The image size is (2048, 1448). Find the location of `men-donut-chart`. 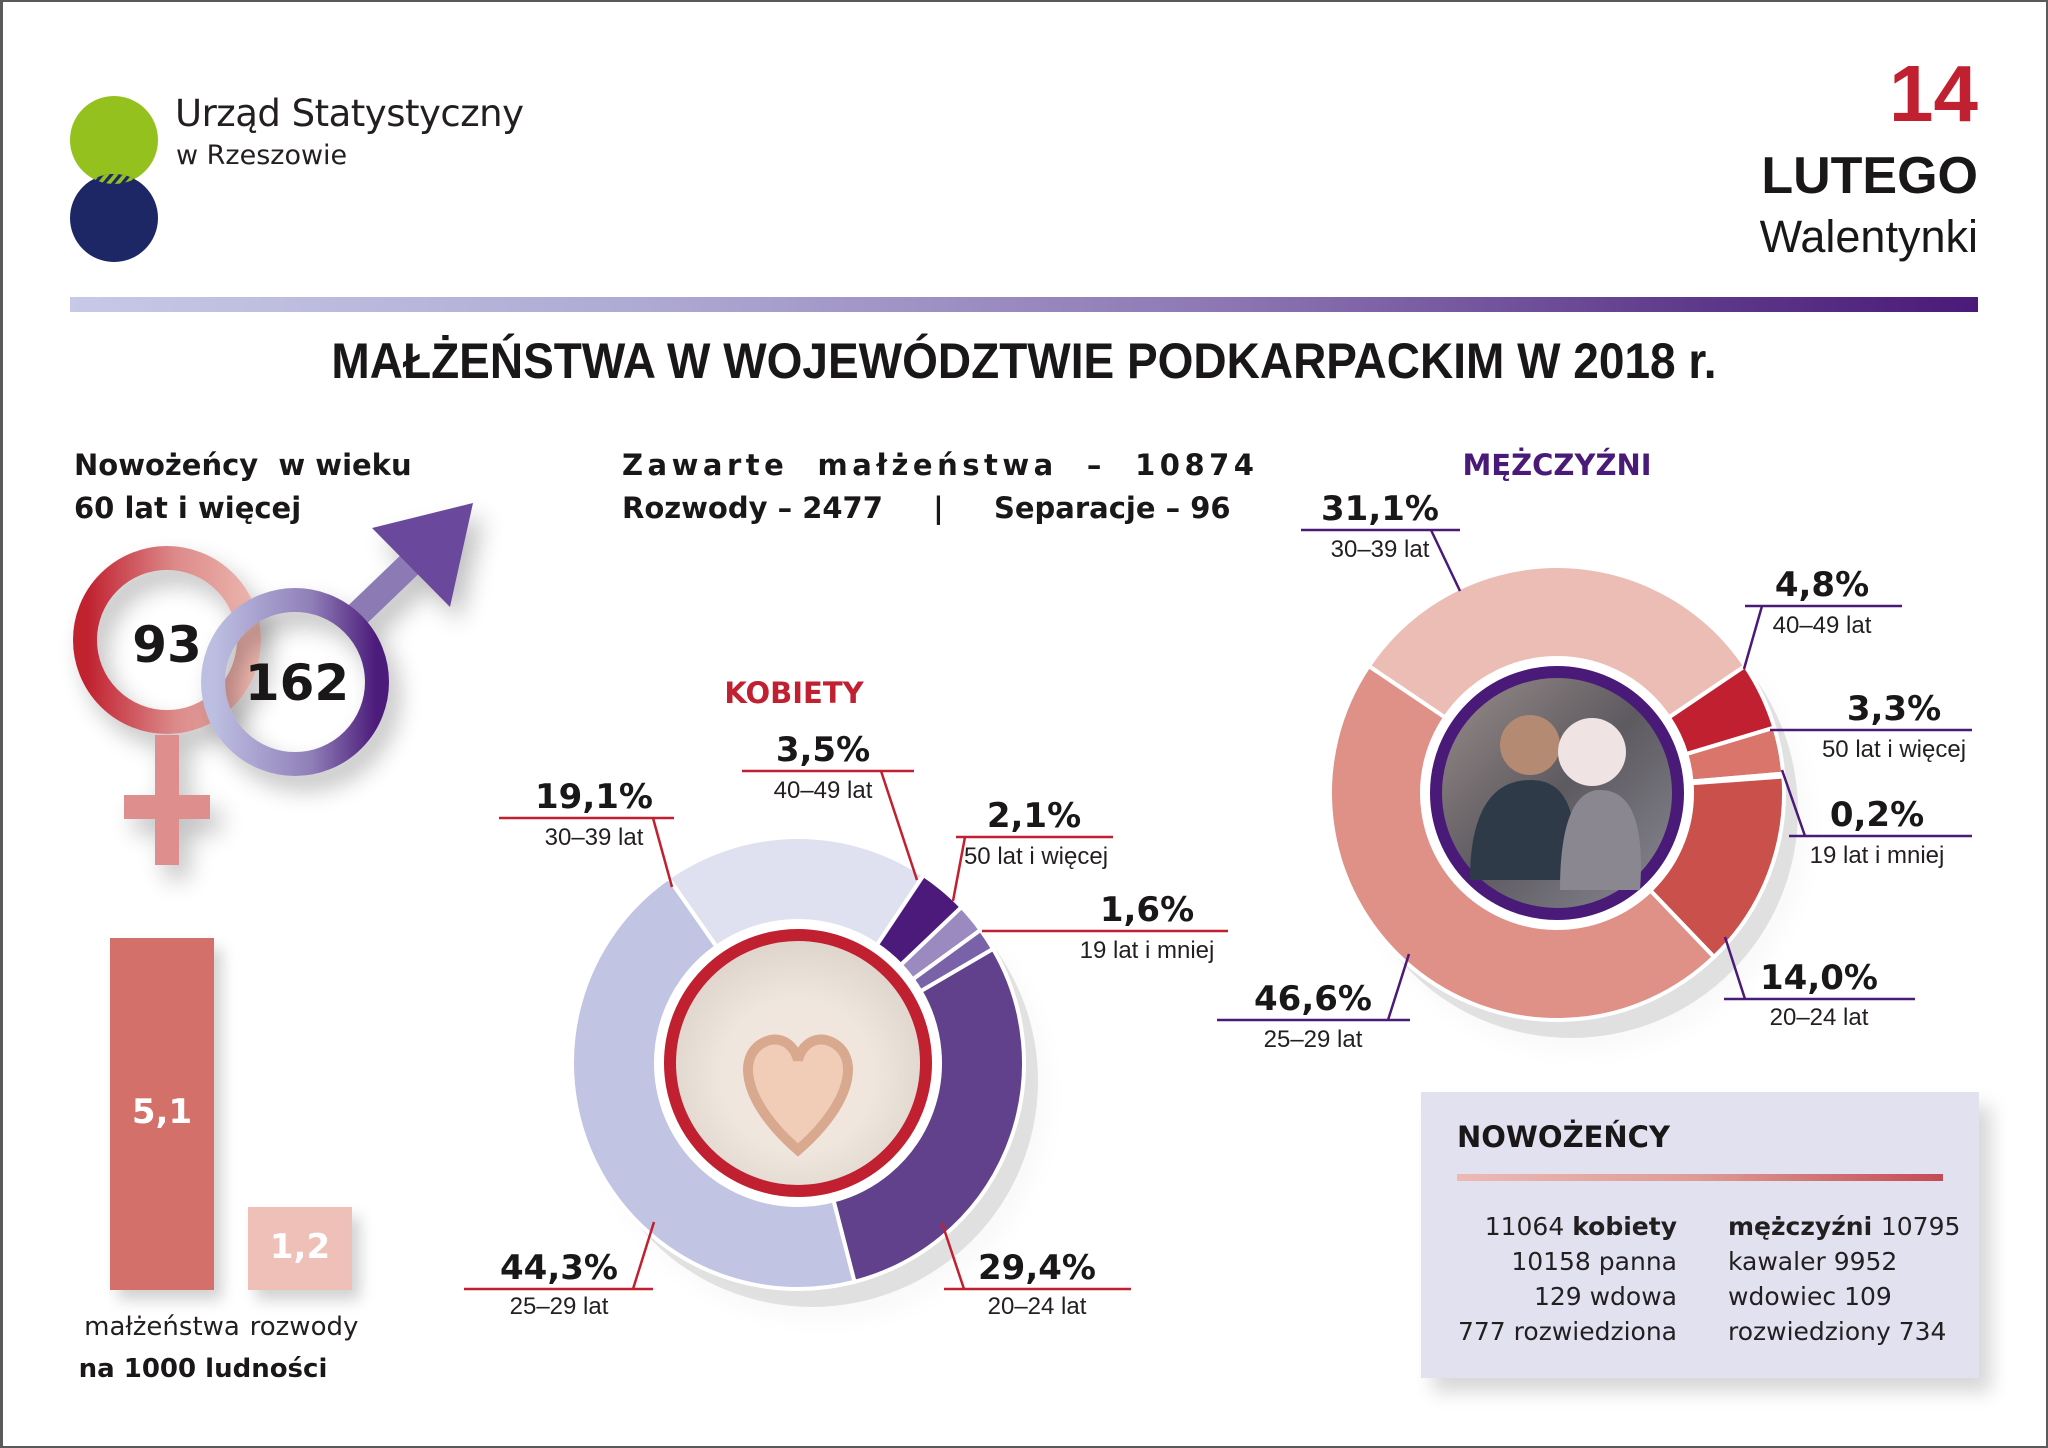

men-donut-chart is located at coordinates (1563, 801).